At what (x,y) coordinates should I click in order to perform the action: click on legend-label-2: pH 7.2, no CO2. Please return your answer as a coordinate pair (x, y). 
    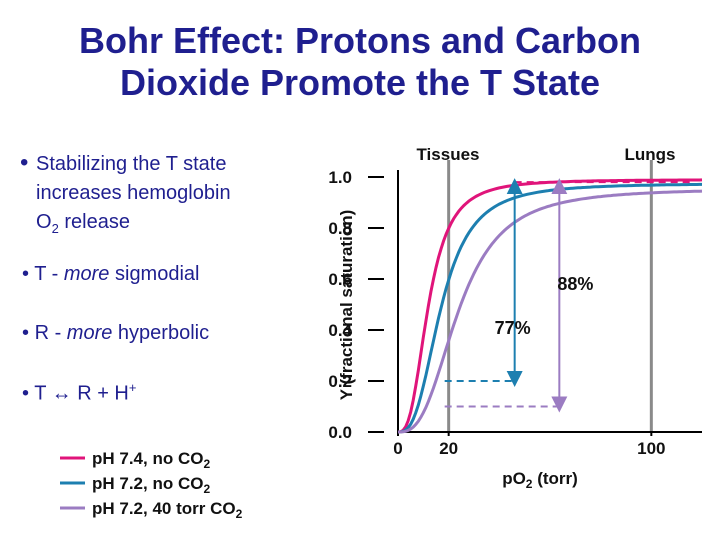
    Looking at the image, I should click on (151, 485).